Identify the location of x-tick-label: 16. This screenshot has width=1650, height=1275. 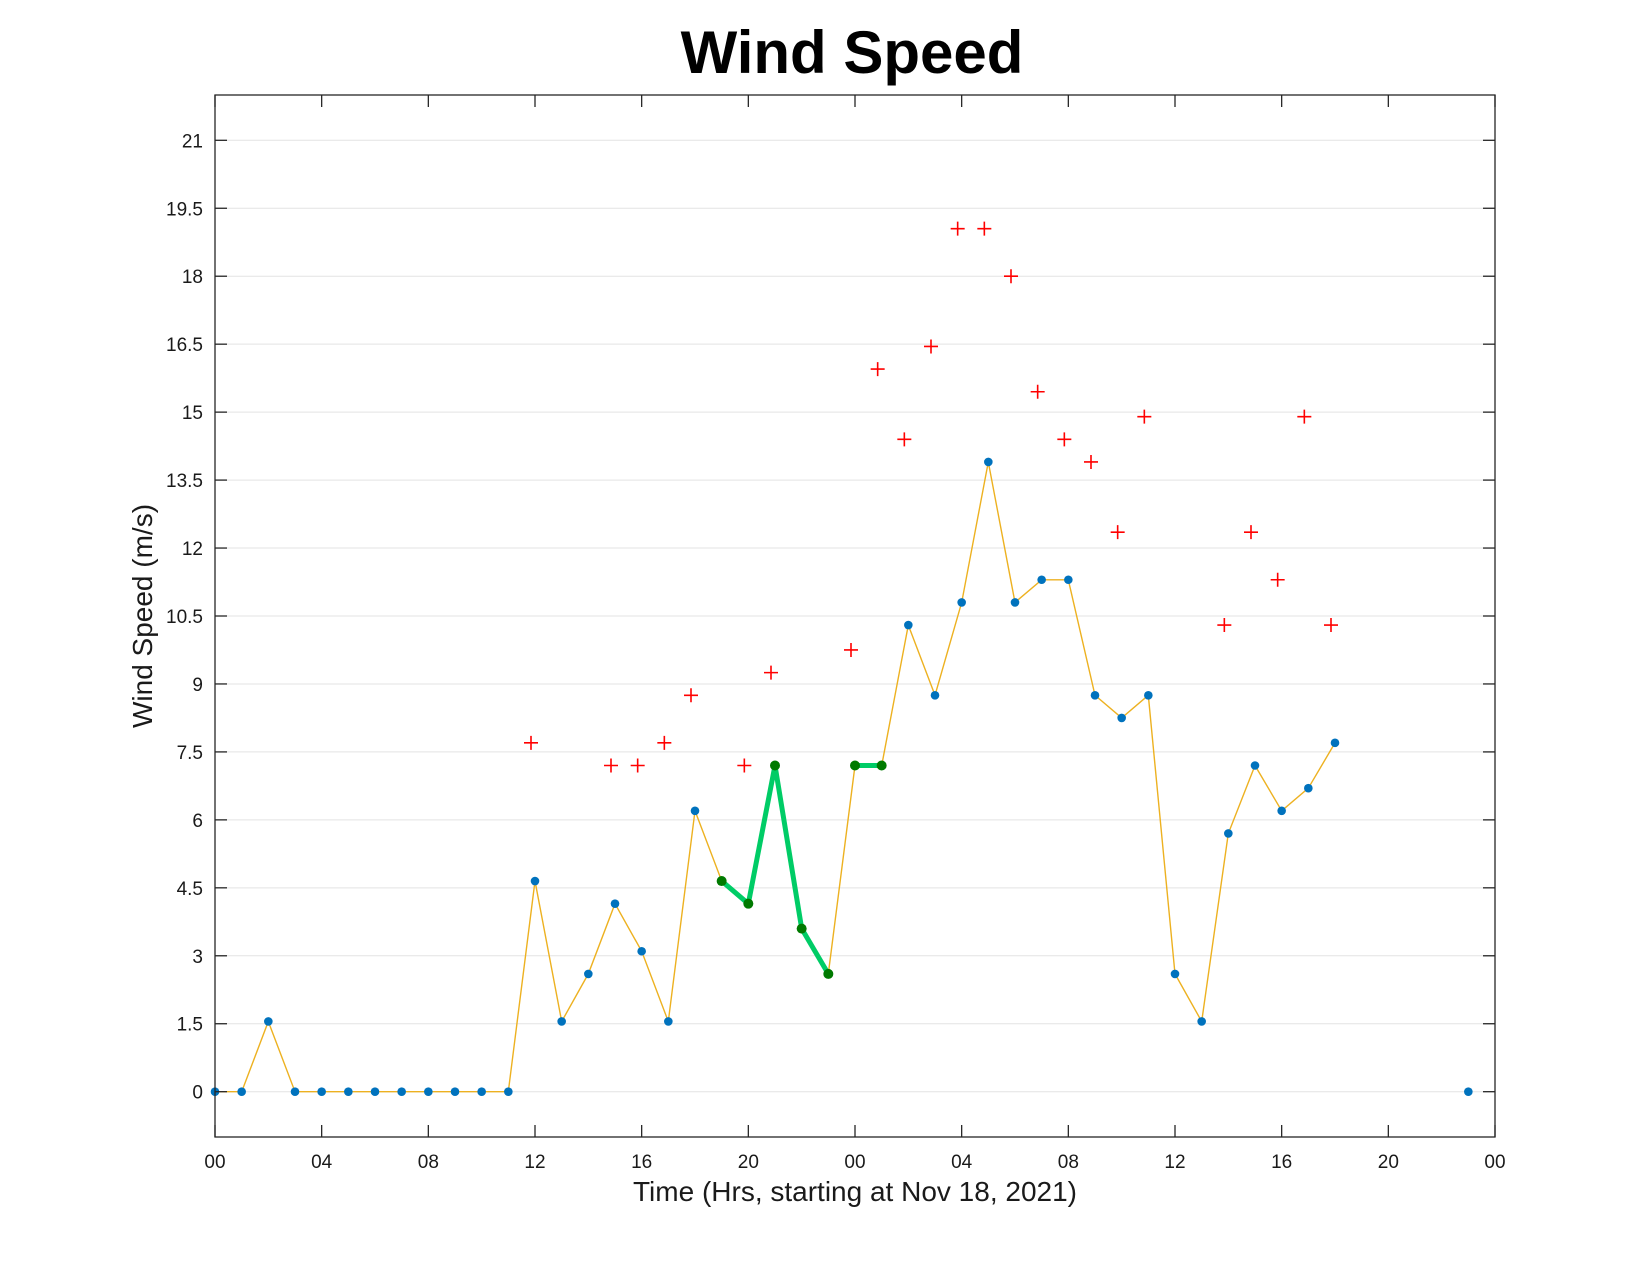
(641, 1162).